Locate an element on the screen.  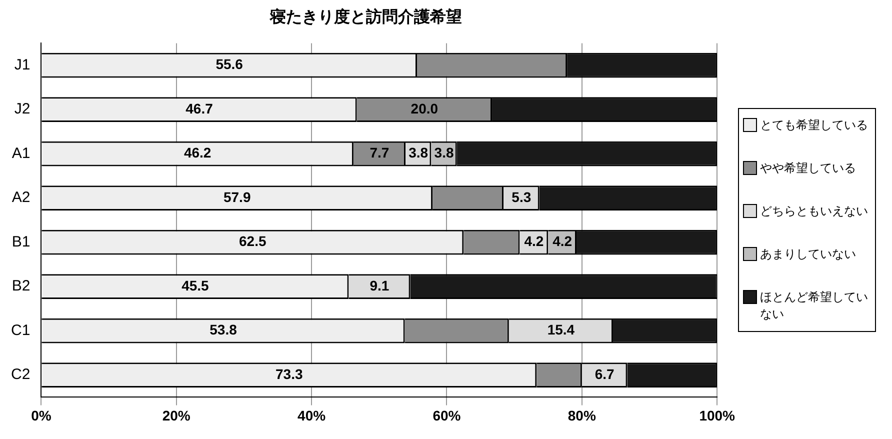
x-tick-label: 0% is located at coordinates (41, 415).